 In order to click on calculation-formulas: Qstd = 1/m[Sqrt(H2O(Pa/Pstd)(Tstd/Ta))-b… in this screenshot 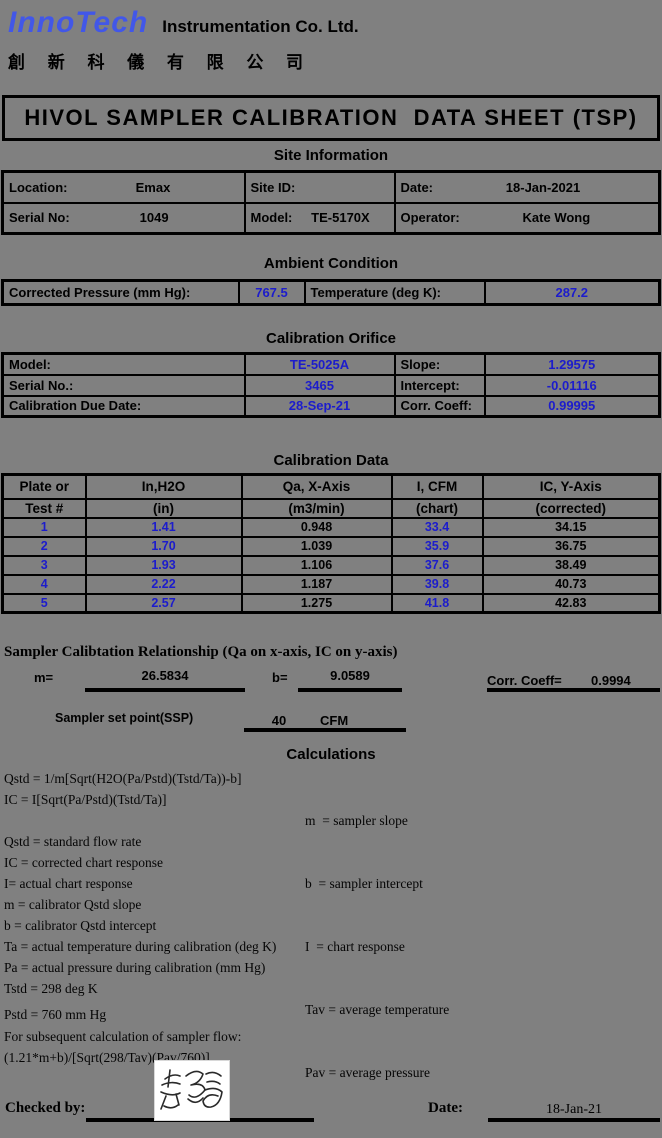, I will do `click(154, 789)`.